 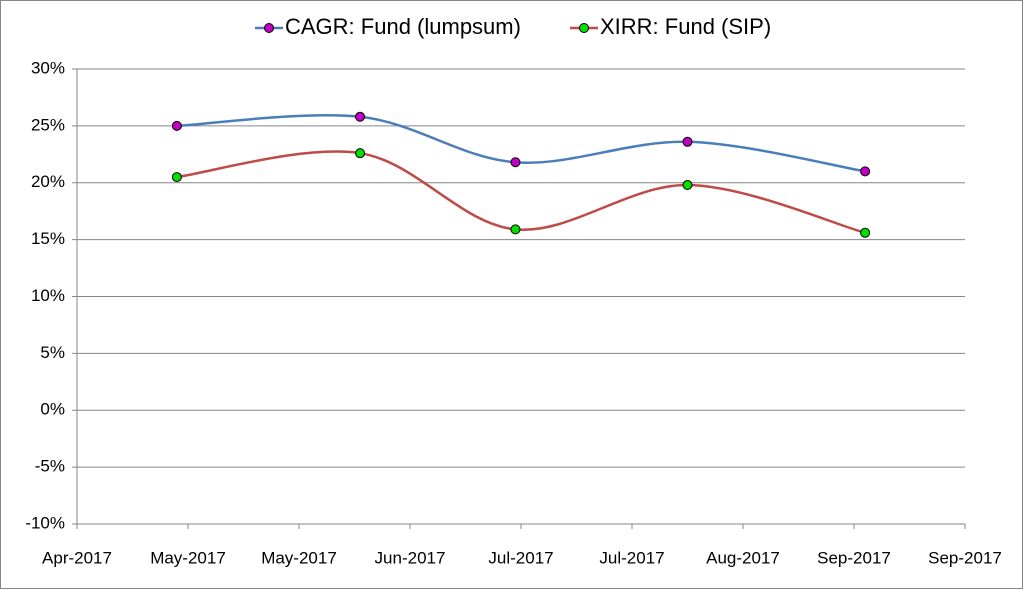 I want to click on y-tick-label: 0%, so click(x=52, y=409).